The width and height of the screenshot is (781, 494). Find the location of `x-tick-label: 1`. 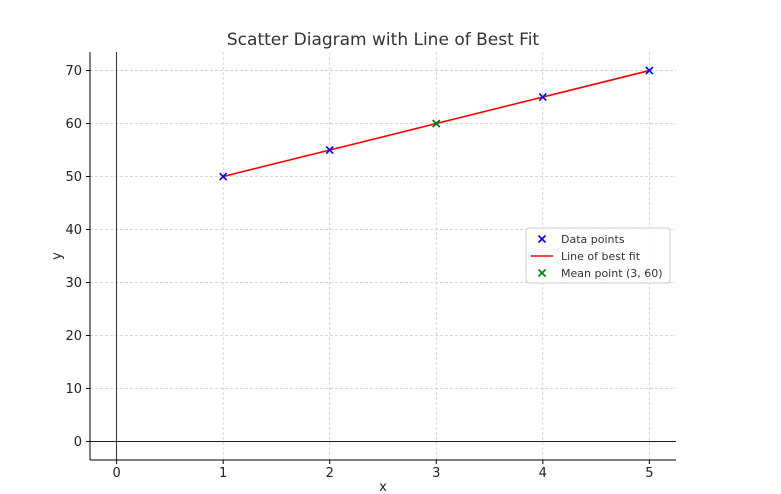

x-tick-label: 1 is located at coordinates (223, 473).